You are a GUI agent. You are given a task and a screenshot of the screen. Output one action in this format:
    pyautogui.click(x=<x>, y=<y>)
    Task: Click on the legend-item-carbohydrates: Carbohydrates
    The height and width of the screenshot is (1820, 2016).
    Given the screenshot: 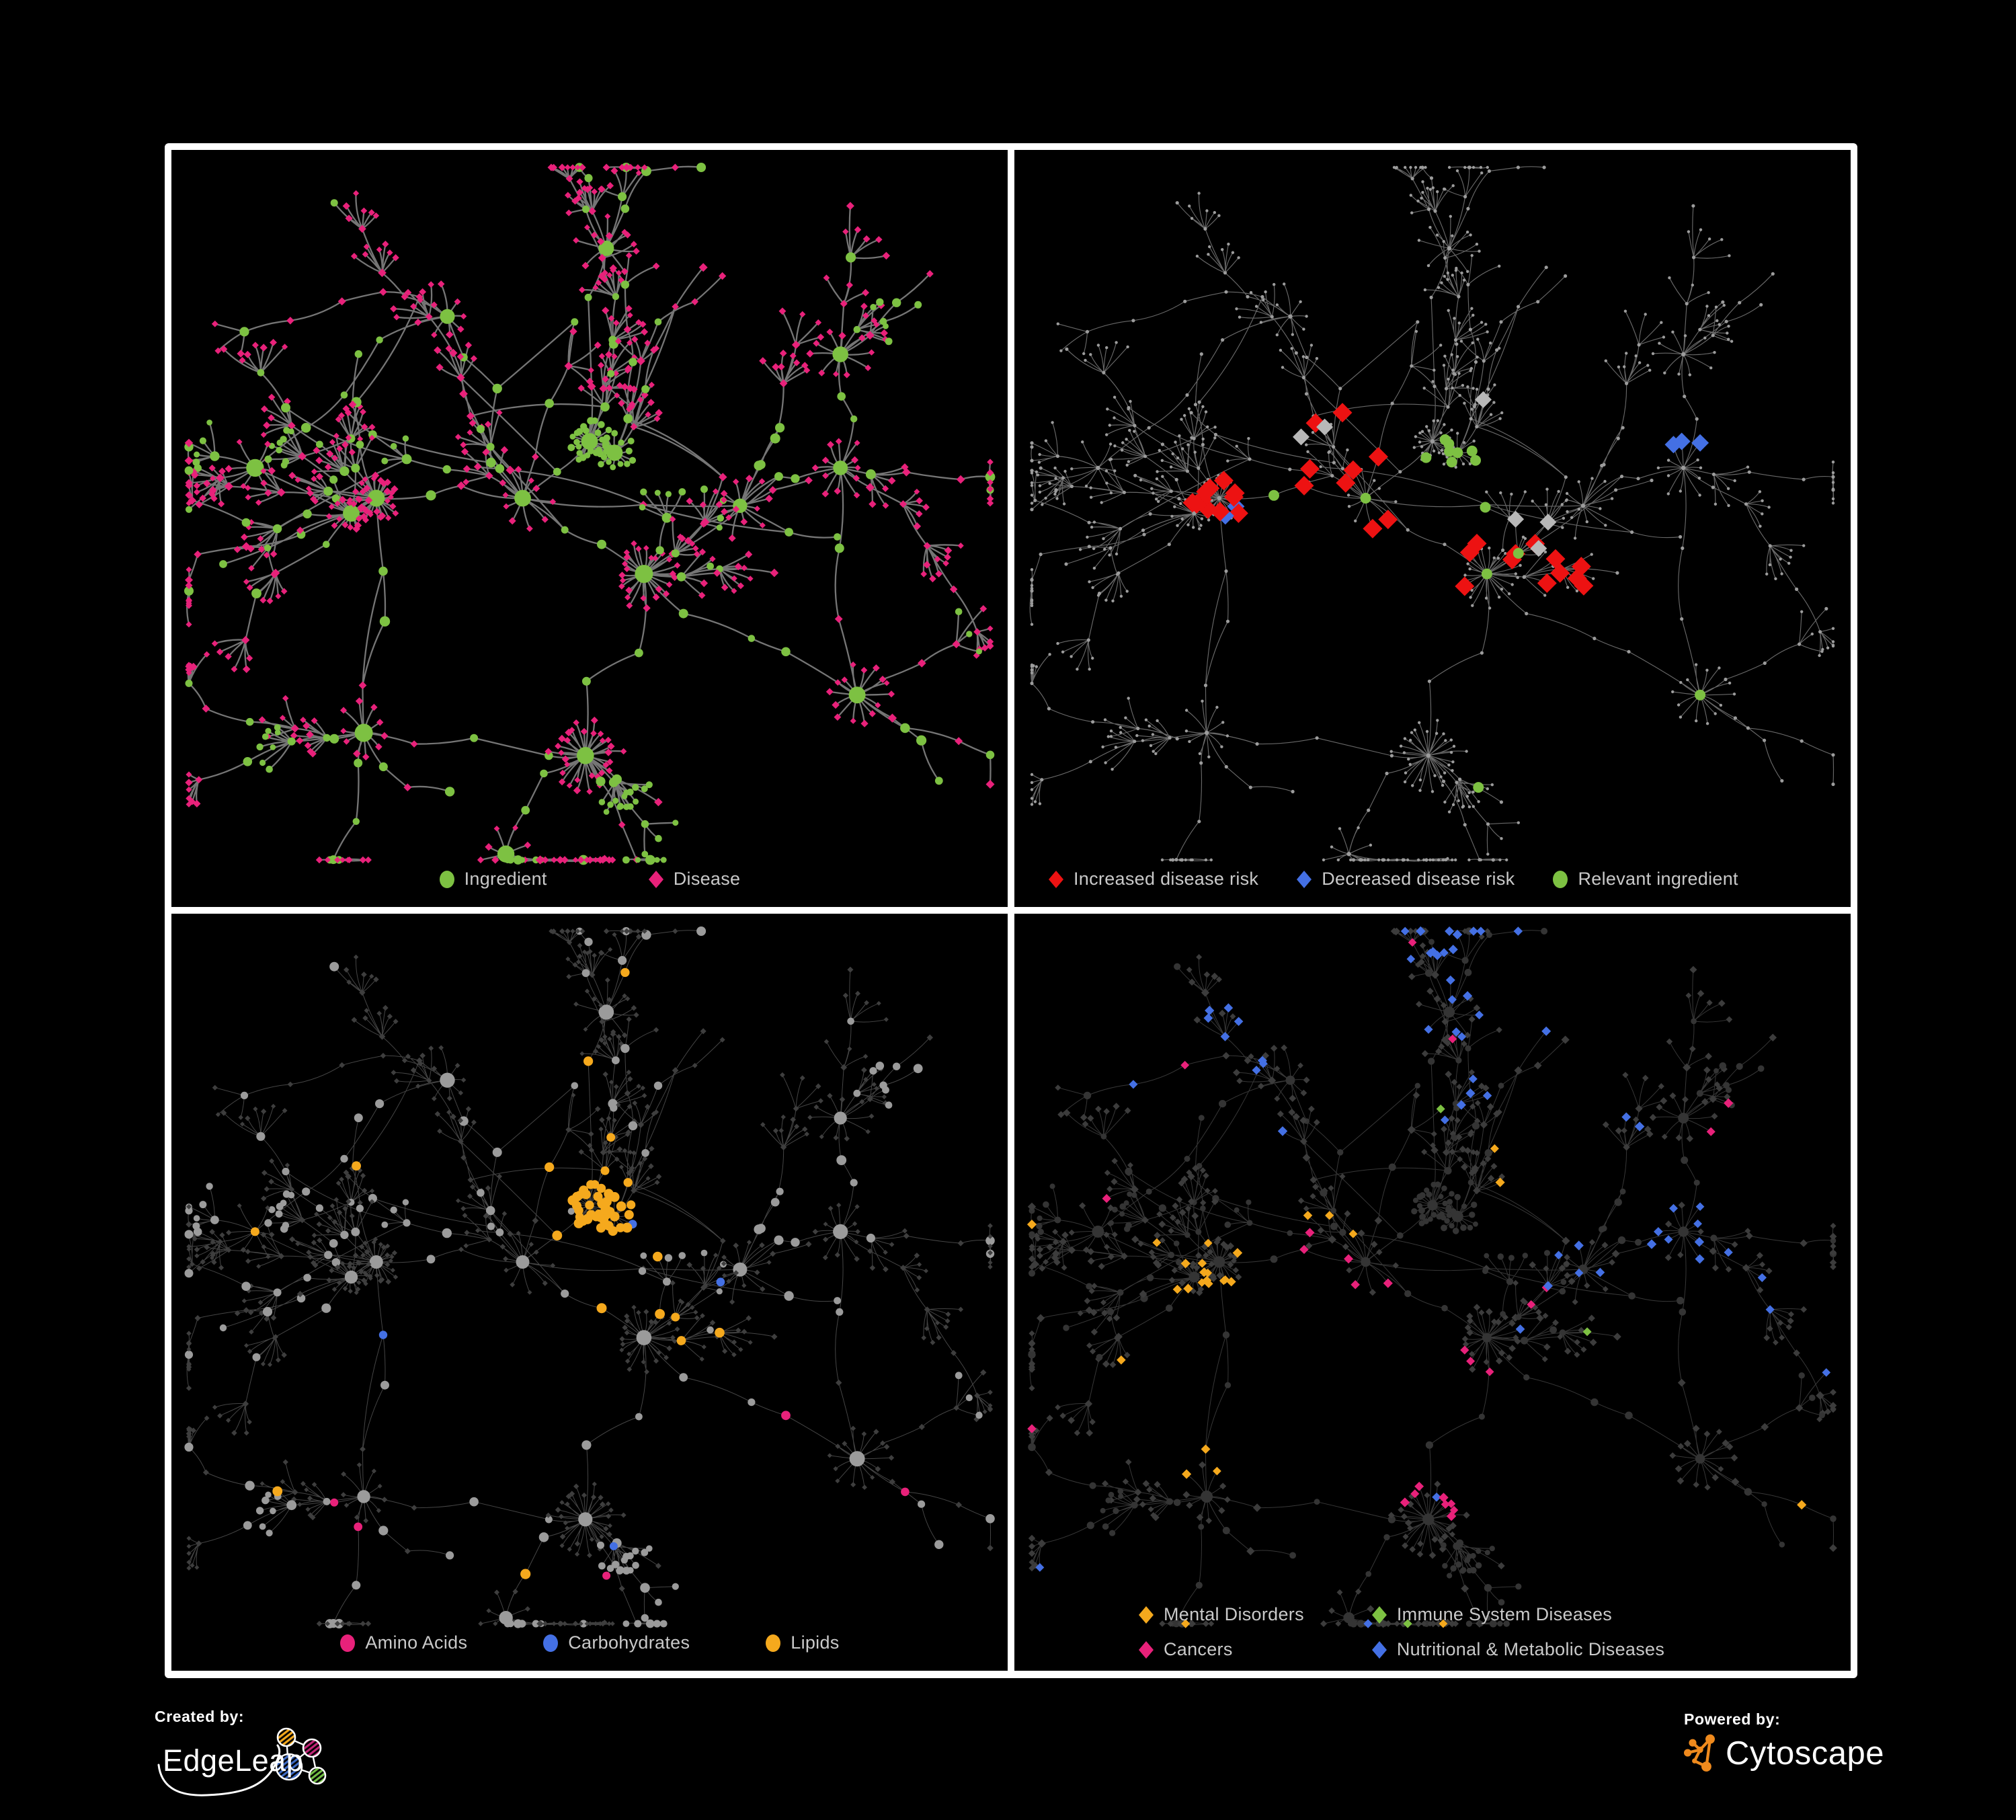 What is the action you would take?
    pyautogui.click(x=616, y=1642)
    